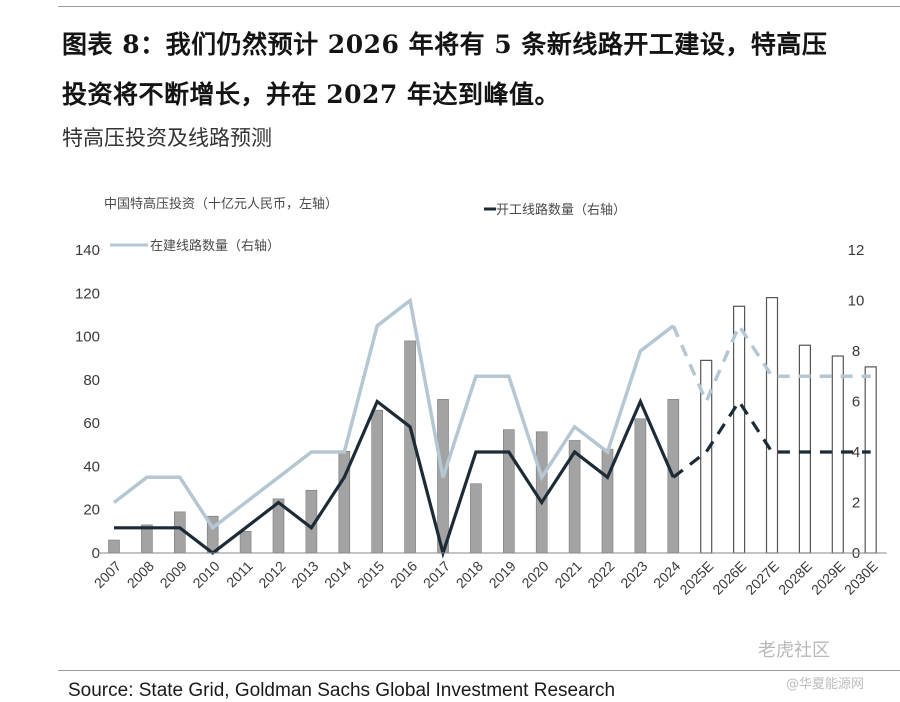  Describe the element at coordinates (600, 574) in the screenshot. I see `x-axis-tick-label: 2022` at that location.